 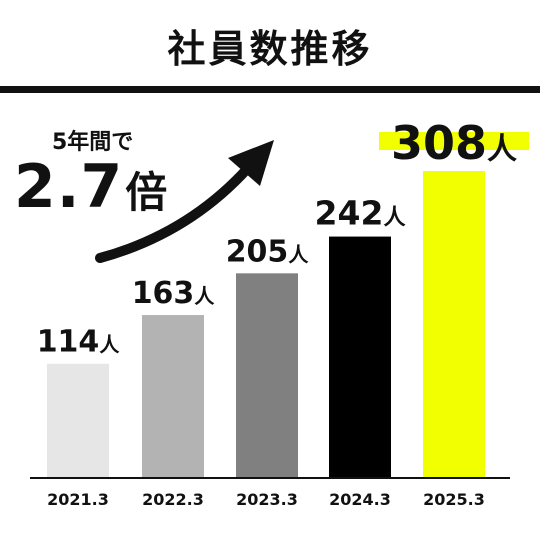 I want to click on bar-value-label: 205人, so click(x=268, y=251).